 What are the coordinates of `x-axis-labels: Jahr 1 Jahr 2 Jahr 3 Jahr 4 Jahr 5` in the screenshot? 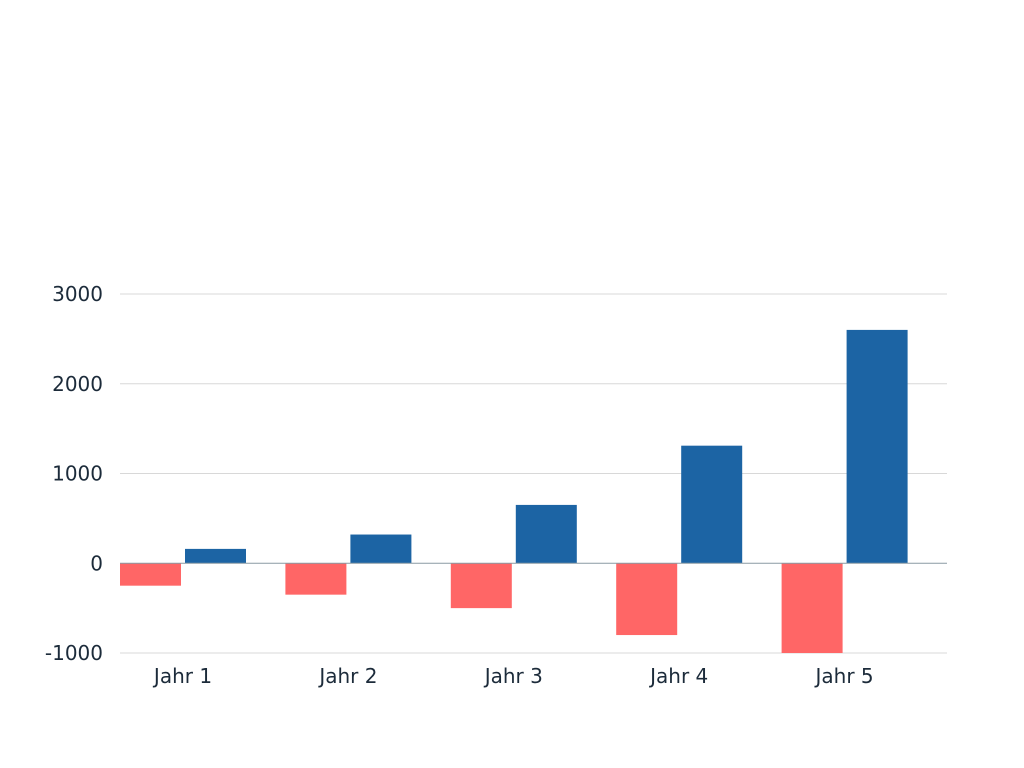 It's located at (513, 676).